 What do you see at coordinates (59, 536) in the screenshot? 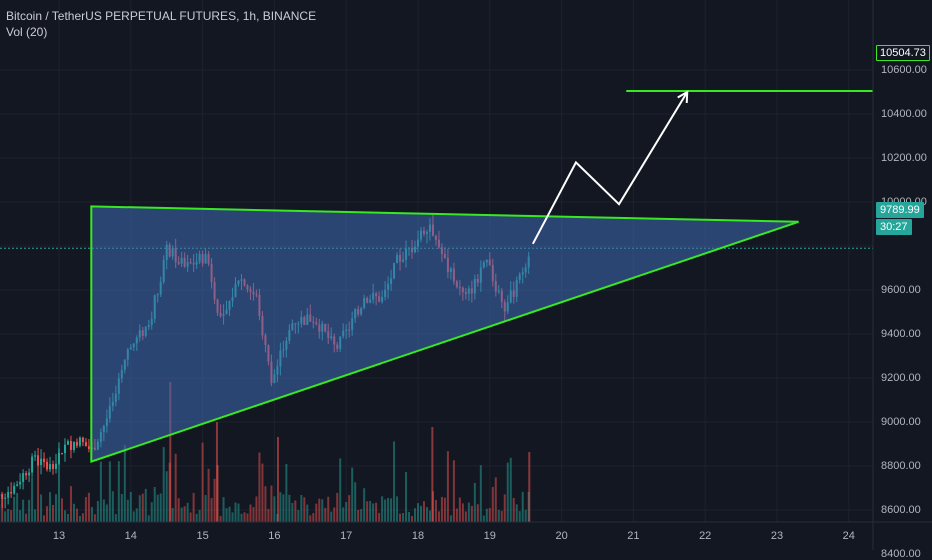
I see `time-tick-label: 13` at bounding box center [59, 536].